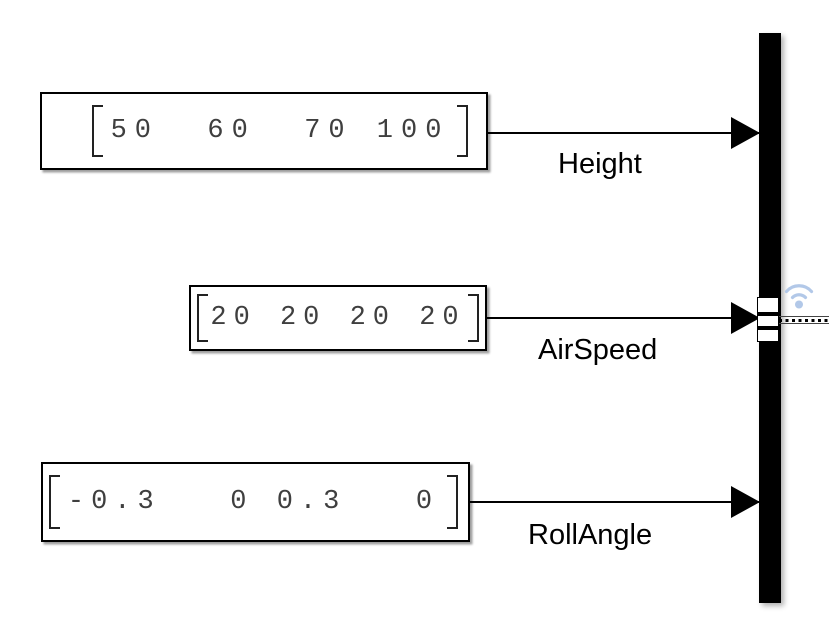 This screenshot has width=829, height=624. Describe the element at coordinates (280, 130) in the screenshot. I see `constant-value-height: 50 60 70 100` at that location.